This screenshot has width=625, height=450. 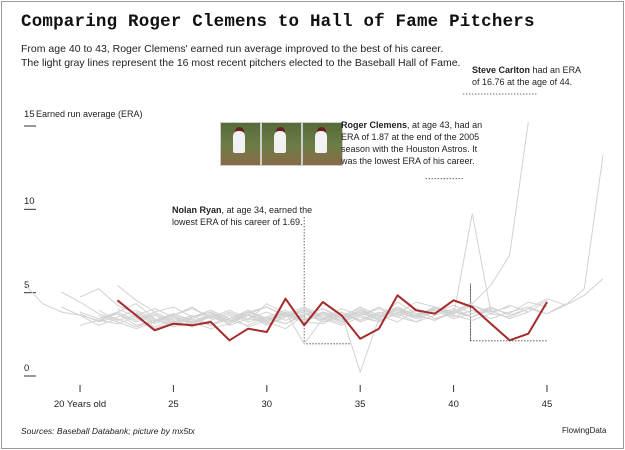 What do you see at coordinates (27, 285) in the screenshot?
I see `y-tick-label: 5` at bounding box center [27, 285].